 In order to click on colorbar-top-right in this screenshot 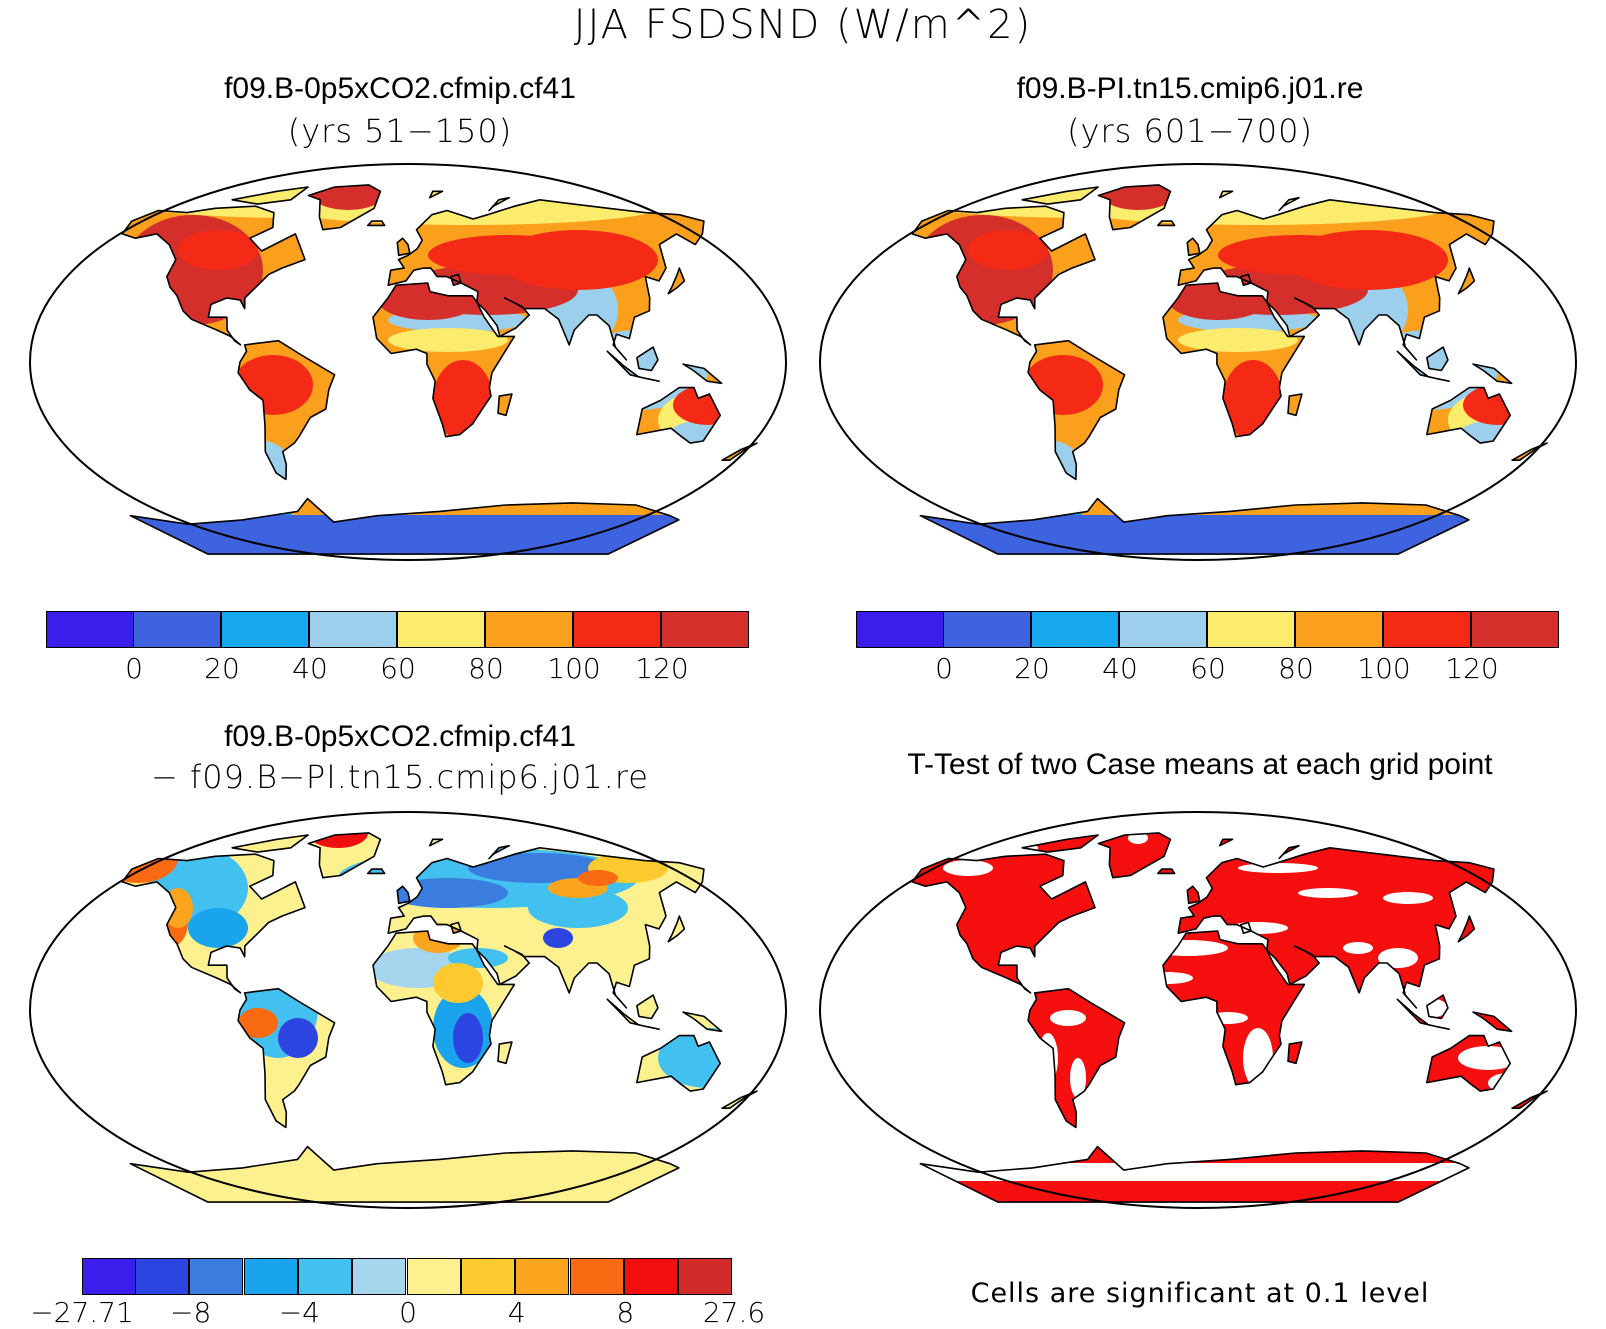, I will do `click(1208, 629)`.